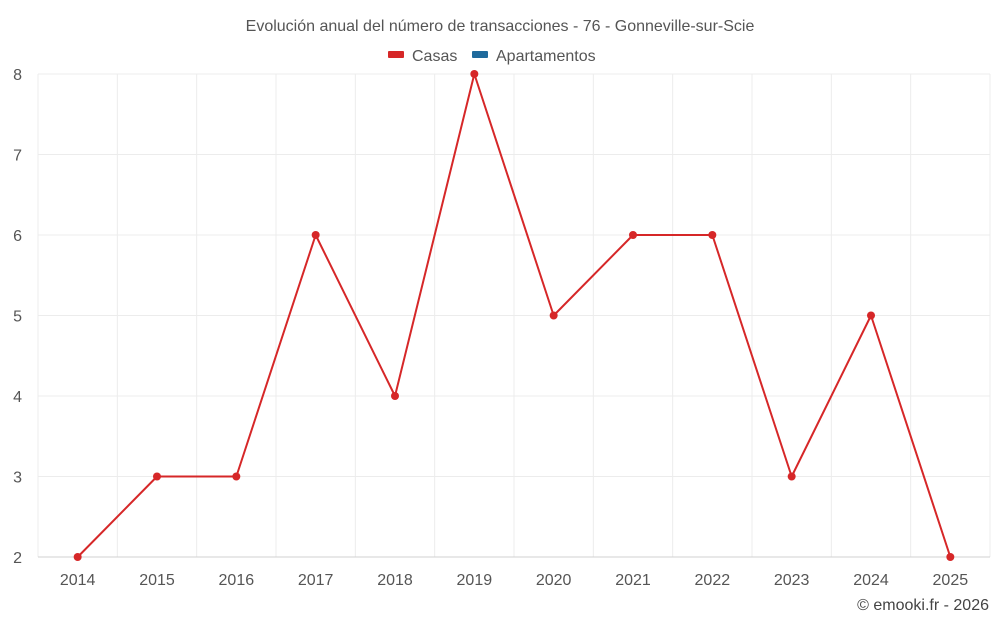 This screenshot has height=625, width=1000. I want to click on legend-swatch-casas, so click(396, 54).